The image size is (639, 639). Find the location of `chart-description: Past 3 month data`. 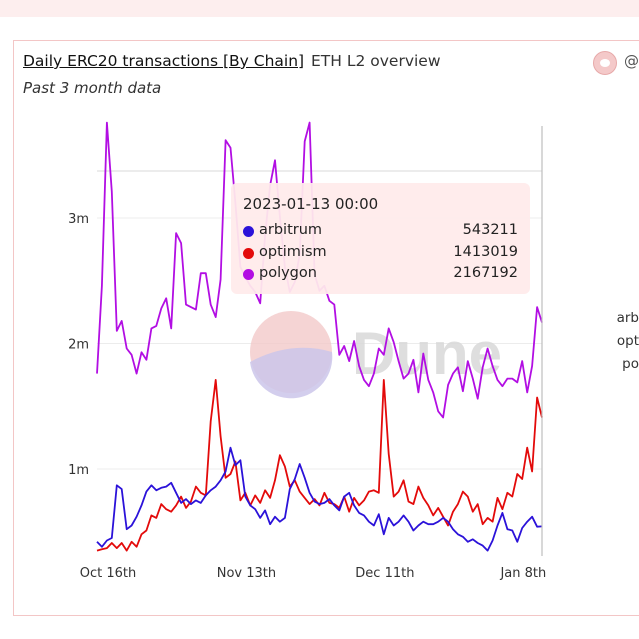

chart-description: Past 3 month data is located at coordinates (92, 88).